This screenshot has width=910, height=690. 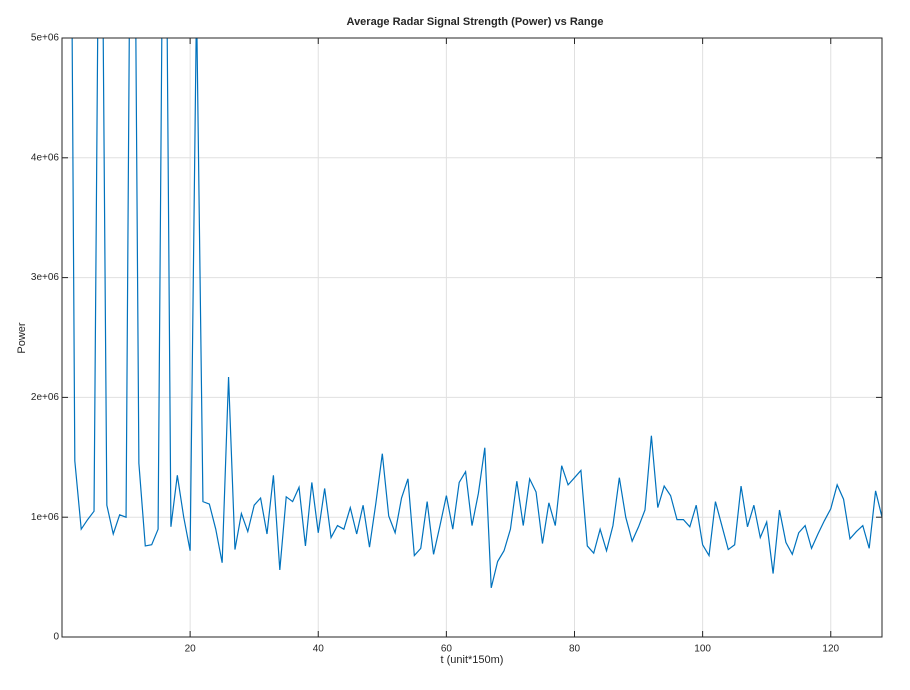 I want to click on x-tick-label: 120, so click(x=830, y=649).